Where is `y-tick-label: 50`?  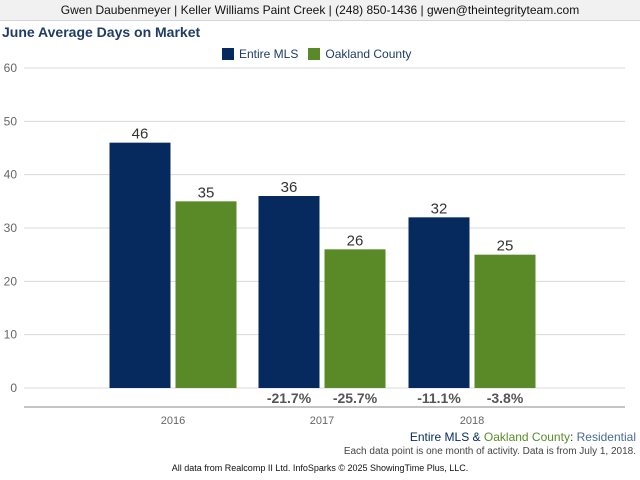
y-tick-label: 50 is located at coordinates (11, 121).